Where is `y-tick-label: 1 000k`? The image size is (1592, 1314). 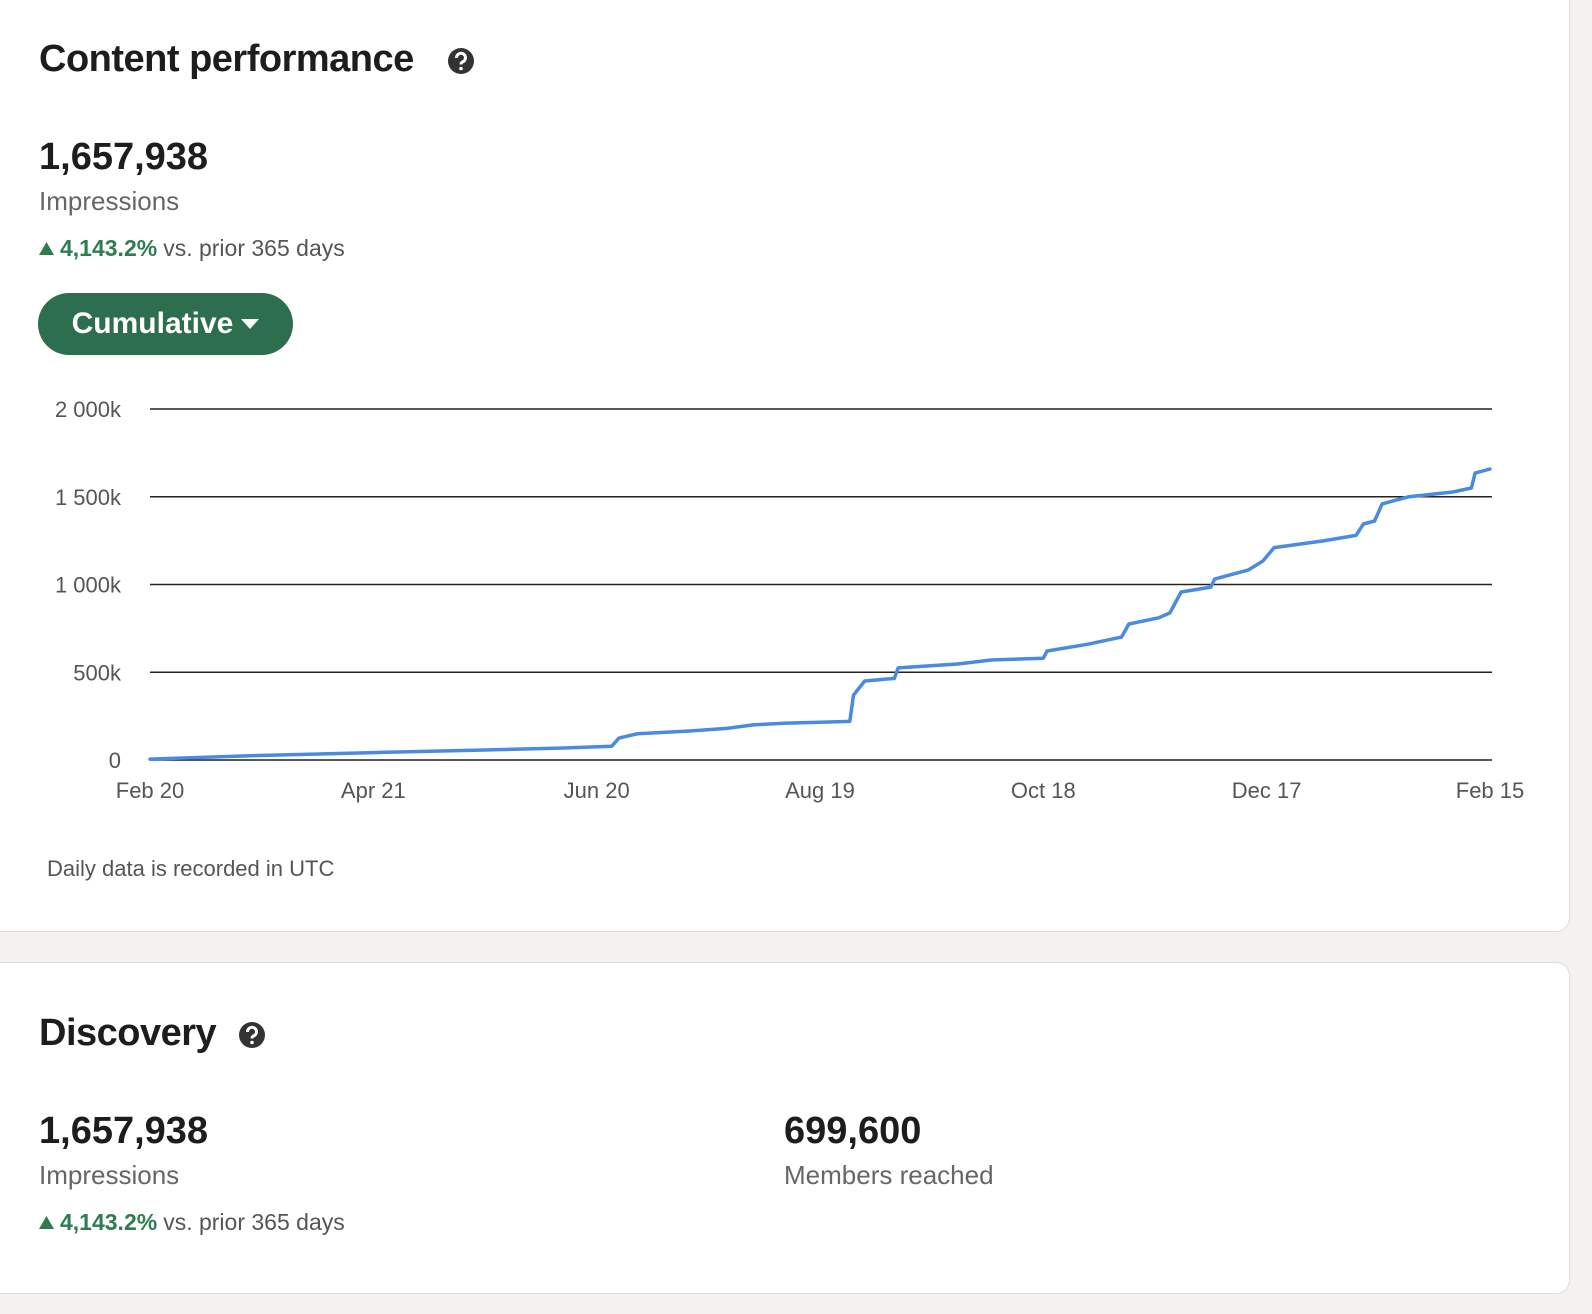
y-tick-label: 1 000k is located at coordinates (88, 585).